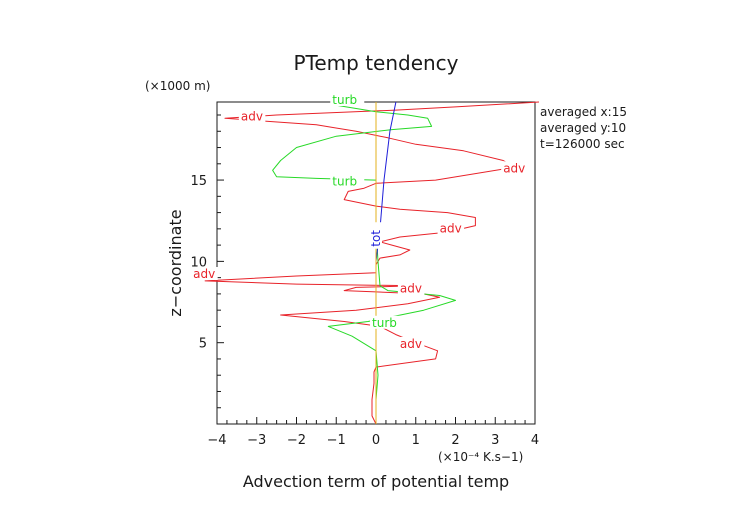 The width and height of the screenshot is (752, 532). What do you see at coordinates (375, 63) in the screenshot?
I see `chart-title: PTemp tendency` at bounding box center [375, 63].